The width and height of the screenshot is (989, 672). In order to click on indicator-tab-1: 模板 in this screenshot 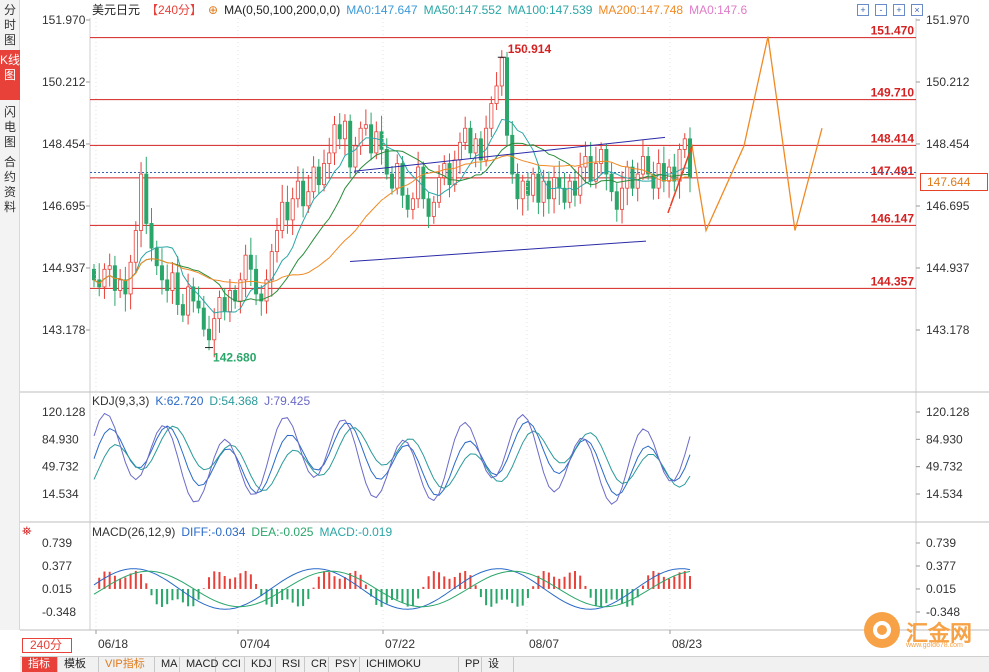, I will do `click(78, 664)`.